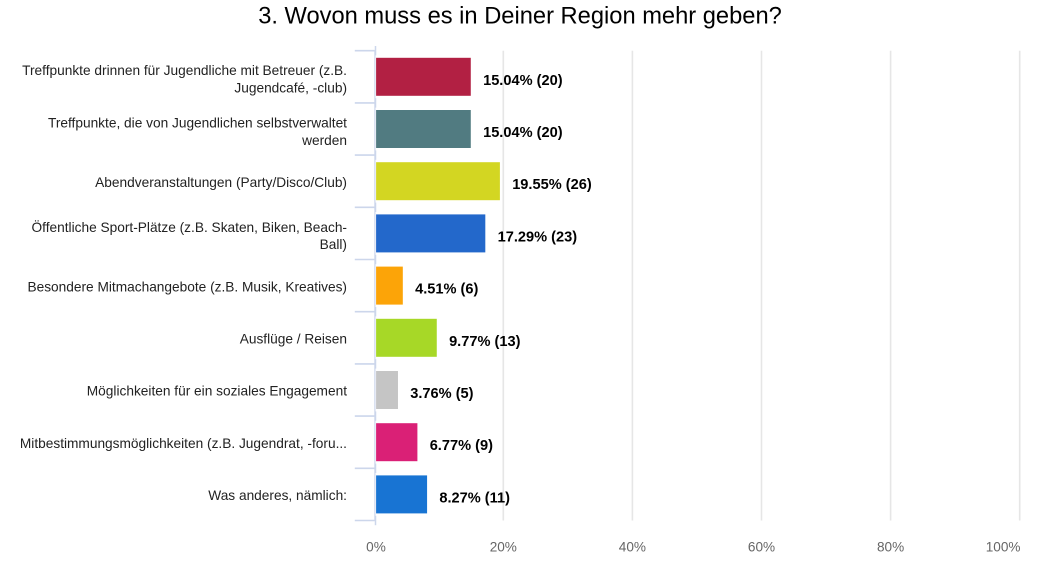 The image size is (1037, 561). I want to click on svg-text: 0%, so click(376, 547).